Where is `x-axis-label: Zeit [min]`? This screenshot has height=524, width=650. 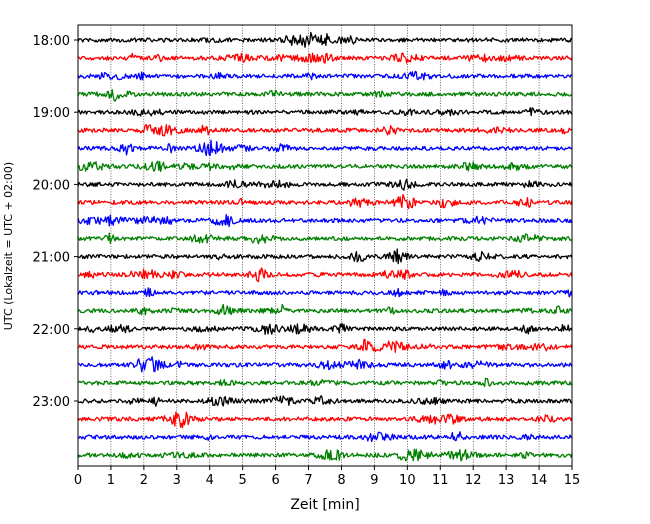
x-axis-label: Zeit [min] is located at coordinates (324, 505).